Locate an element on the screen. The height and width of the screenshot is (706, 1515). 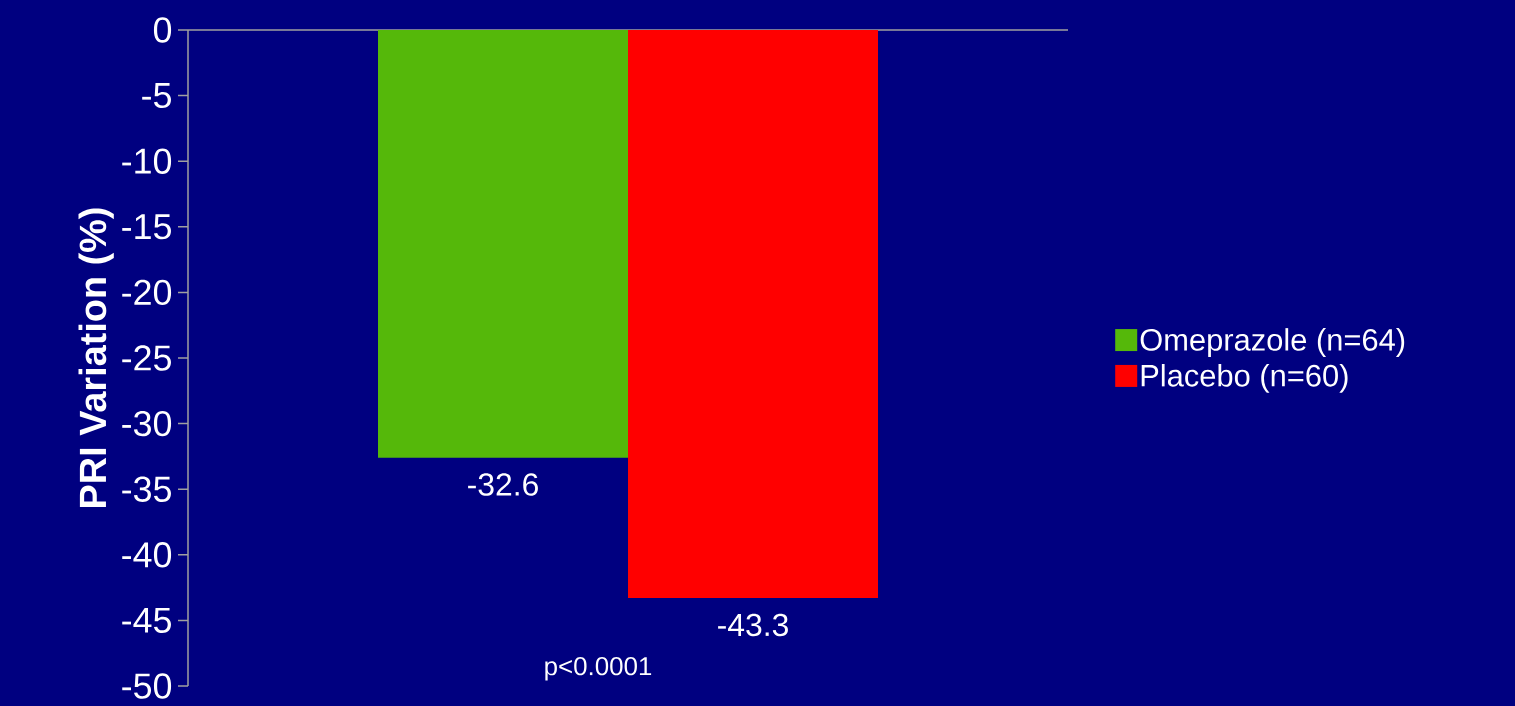
legend-label: Placebo (n=60) is located at coordinates (1244, 378).